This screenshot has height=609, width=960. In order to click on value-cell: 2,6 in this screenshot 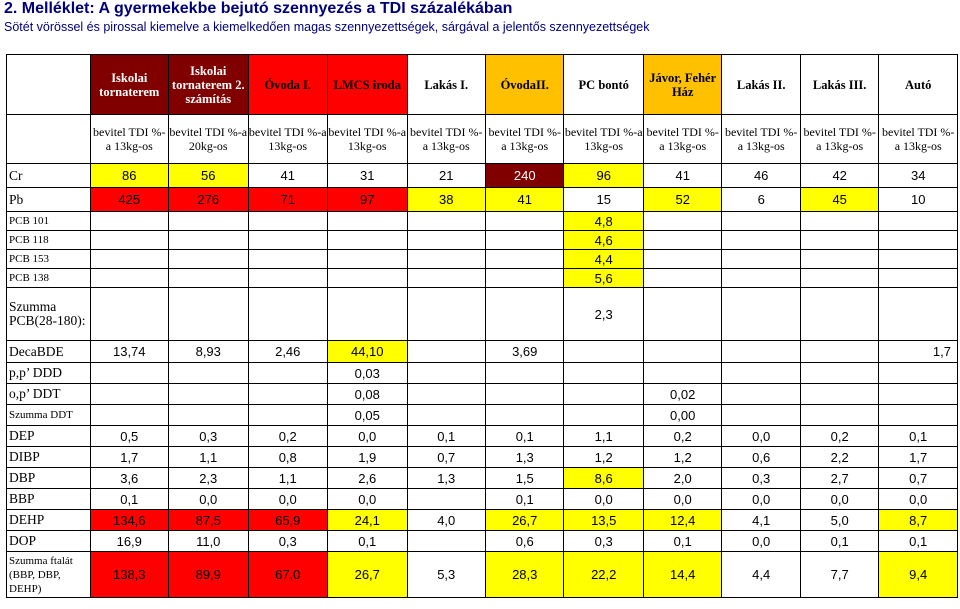, I will do `click(367, 478)`.